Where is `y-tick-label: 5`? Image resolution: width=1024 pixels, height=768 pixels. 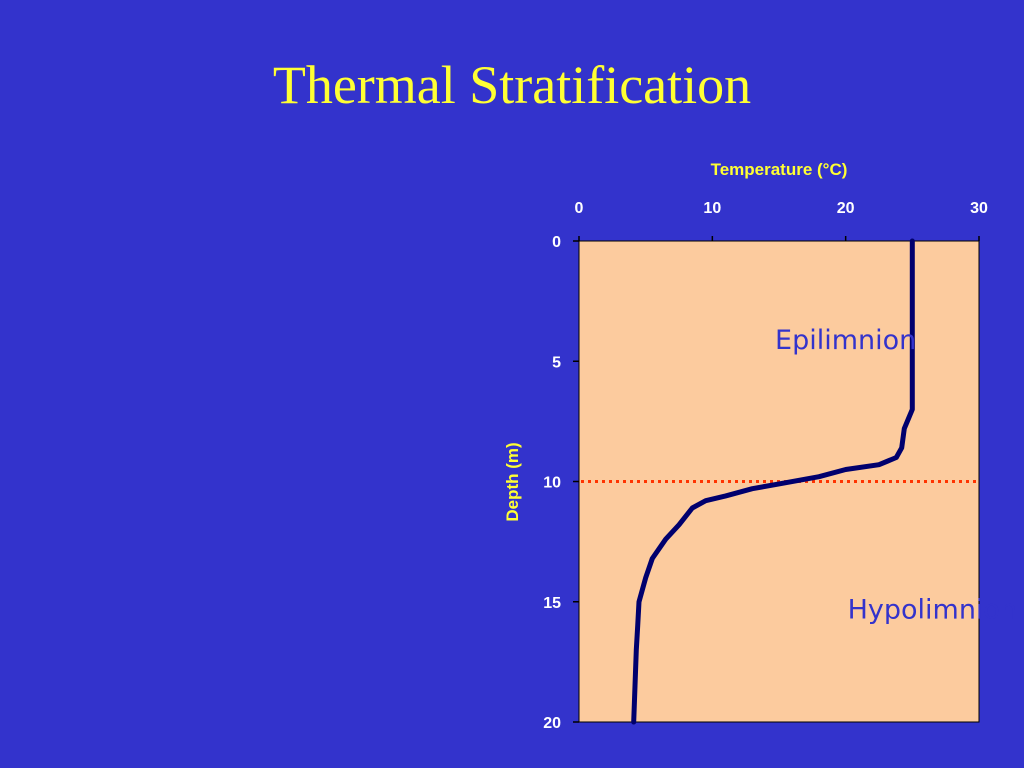 y-tick-label: 5 is located at coordinates (556, 362).